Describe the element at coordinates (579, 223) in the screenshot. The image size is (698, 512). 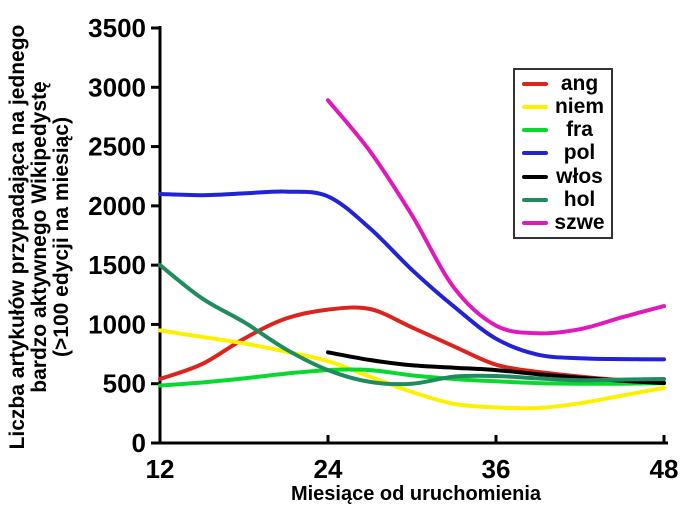
I see `legend-label-szwe: szwe` at that location.